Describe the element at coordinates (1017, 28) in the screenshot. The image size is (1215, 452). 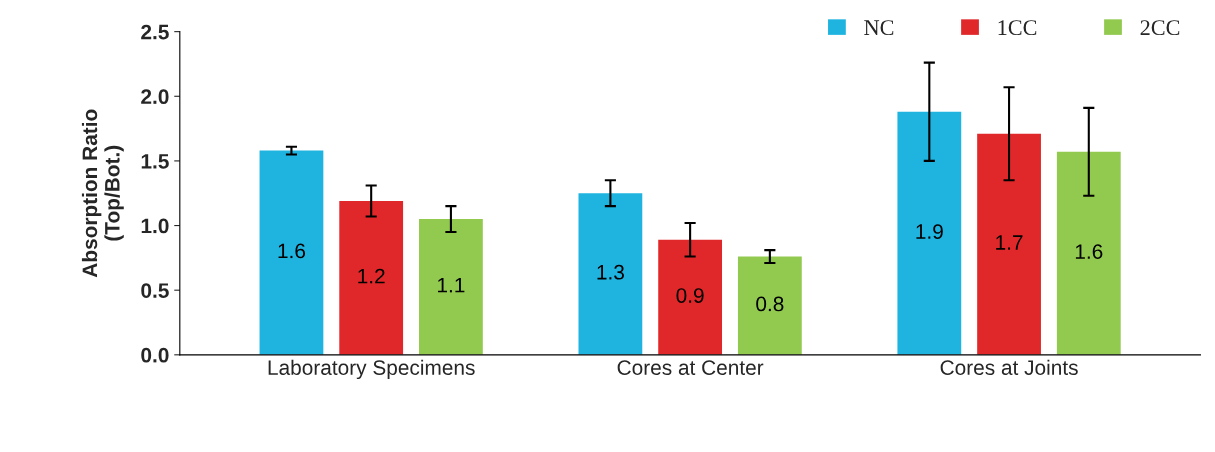
I see `legend-label: 1CC` at that location.